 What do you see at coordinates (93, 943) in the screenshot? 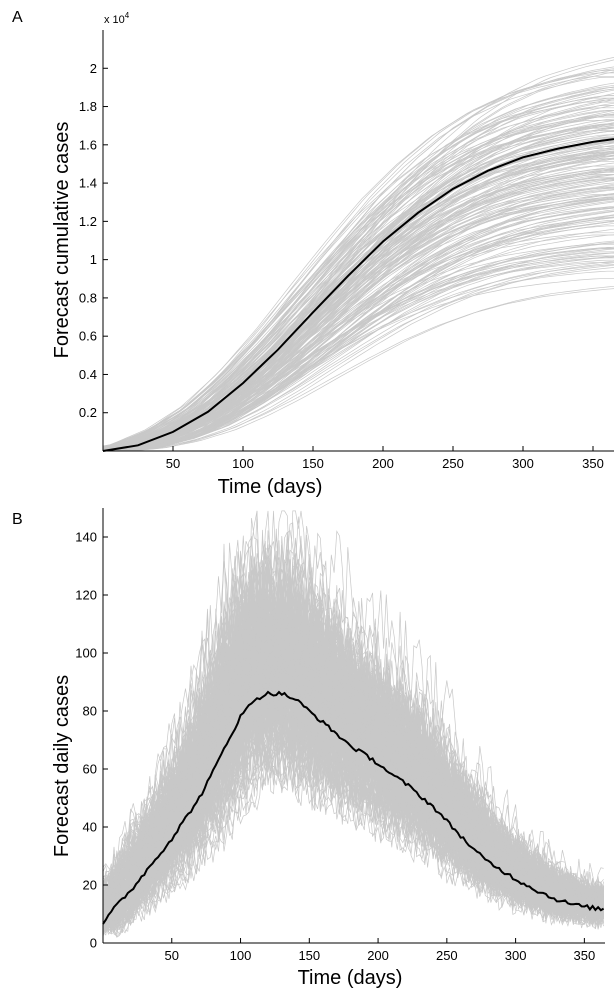
I see `y-tick-label: 0` at bounding box center [93, 943].